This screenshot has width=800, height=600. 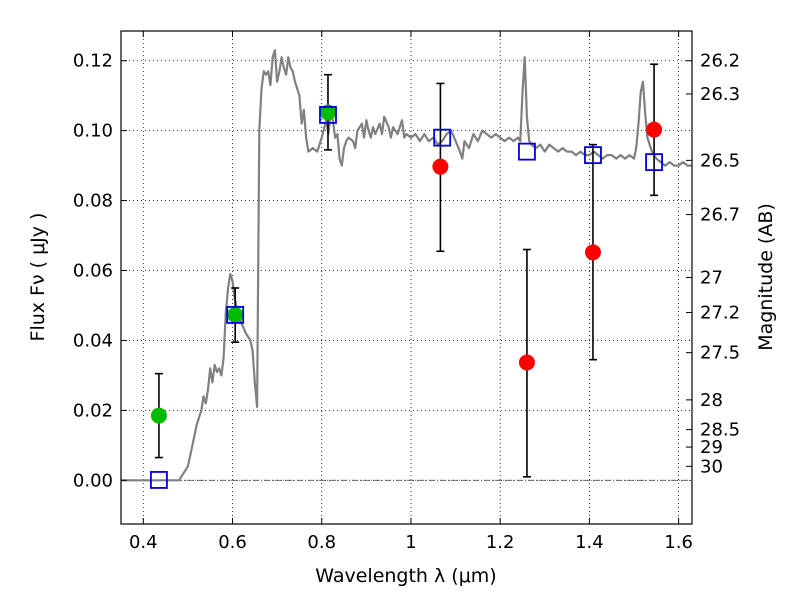 I want to click on x-axis-title: Wavelength λ (μm), so click(x=405, y=576).